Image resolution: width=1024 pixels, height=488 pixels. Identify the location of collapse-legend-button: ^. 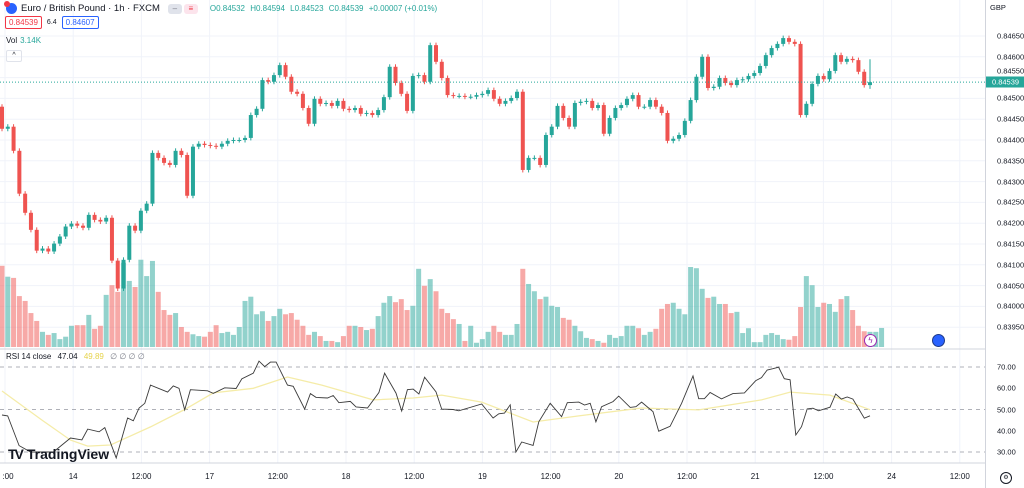
(14, 56).